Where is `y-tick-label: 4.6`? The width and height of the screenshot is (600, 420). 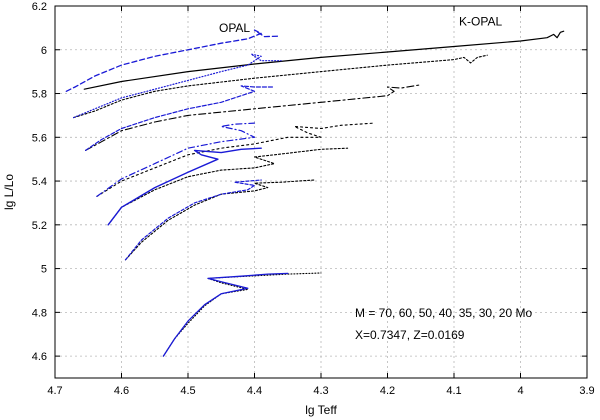 y-tick-label: 4.6 is located at coordinates (39, 357).